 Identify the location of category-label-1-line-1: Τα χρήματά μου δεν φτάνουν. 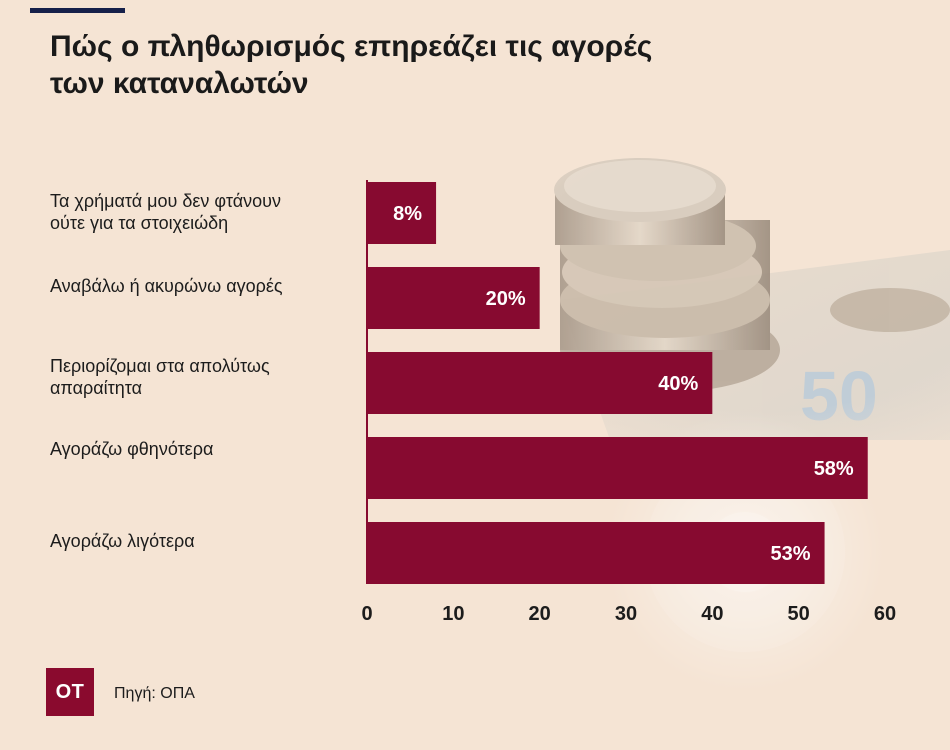
(165, 201).